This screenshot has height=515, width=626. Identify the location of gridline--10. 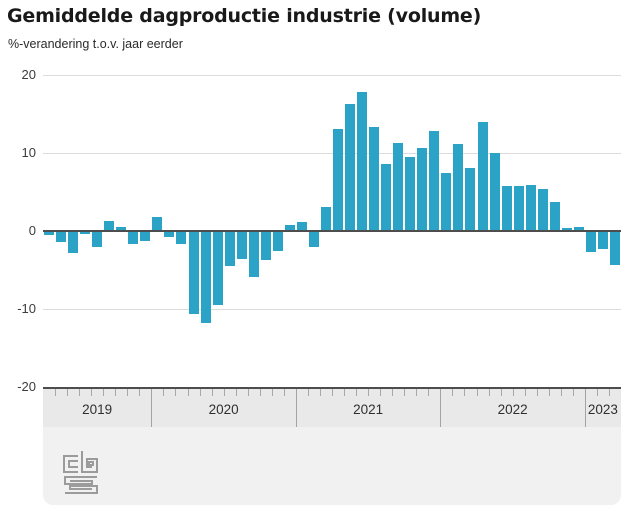
(332, 309).